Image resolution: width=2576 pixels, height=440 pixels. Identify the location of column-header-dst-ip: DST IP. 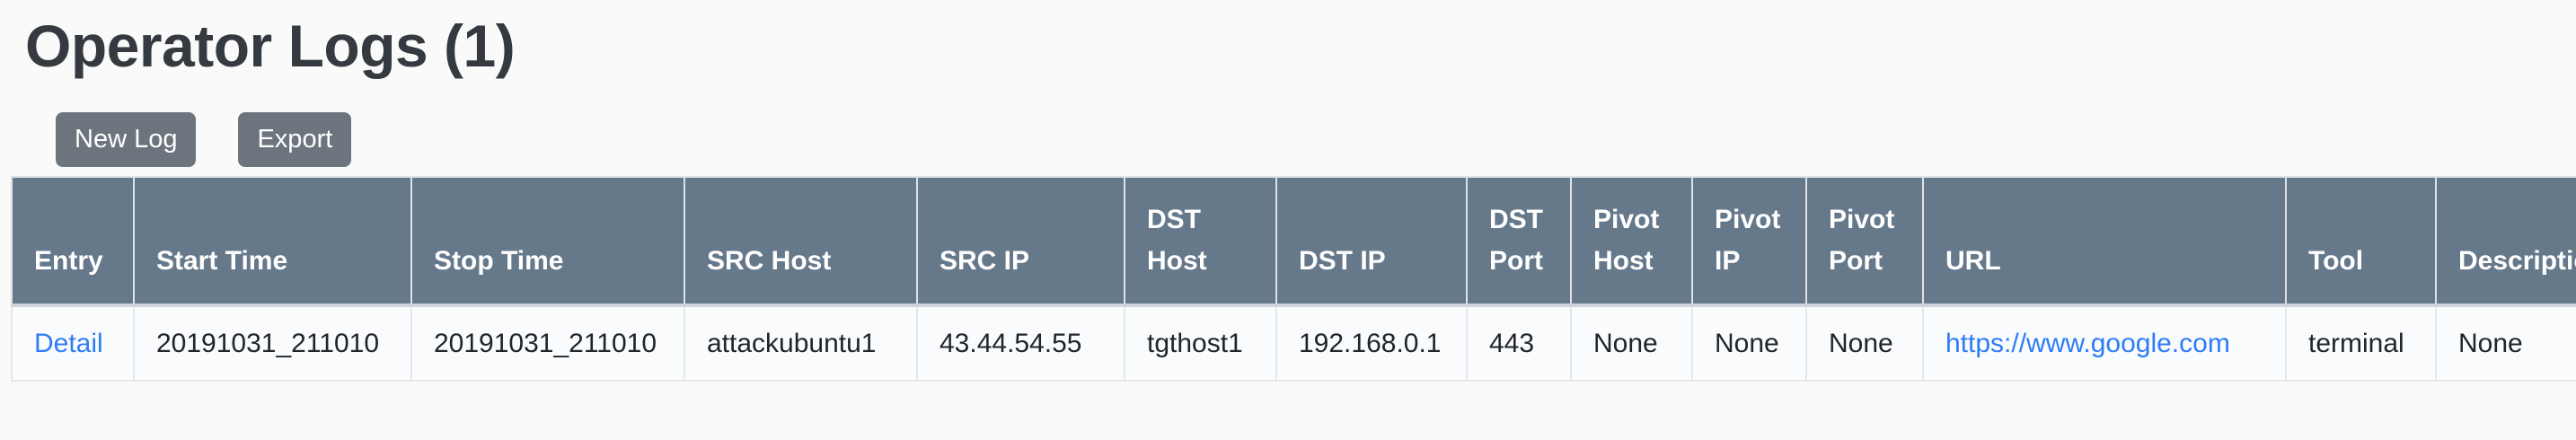
(1371, 241).